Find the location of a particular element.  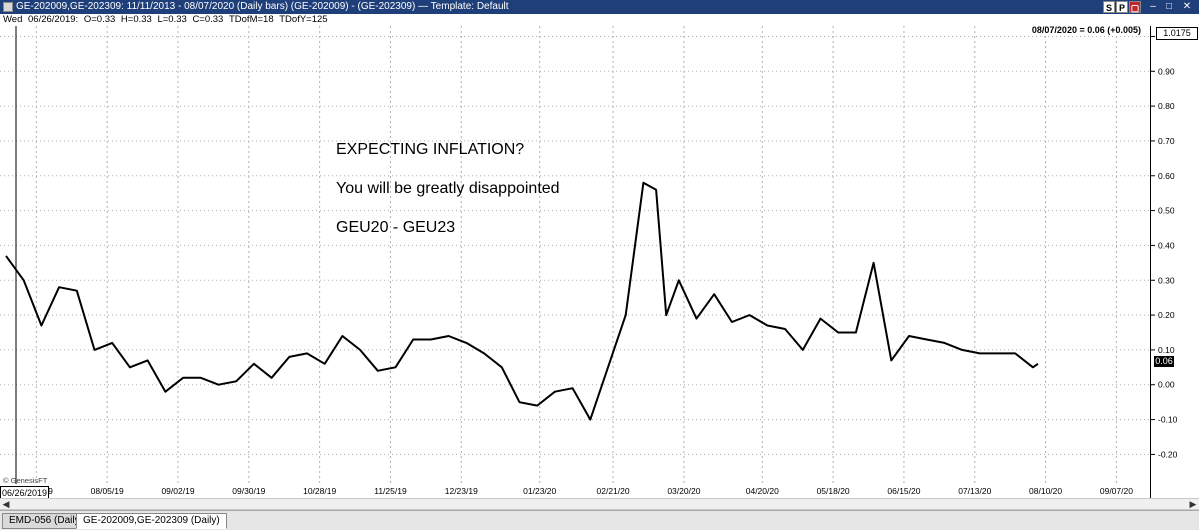

y-tick-label: 0.90 is located at coordinates (1166, 71).